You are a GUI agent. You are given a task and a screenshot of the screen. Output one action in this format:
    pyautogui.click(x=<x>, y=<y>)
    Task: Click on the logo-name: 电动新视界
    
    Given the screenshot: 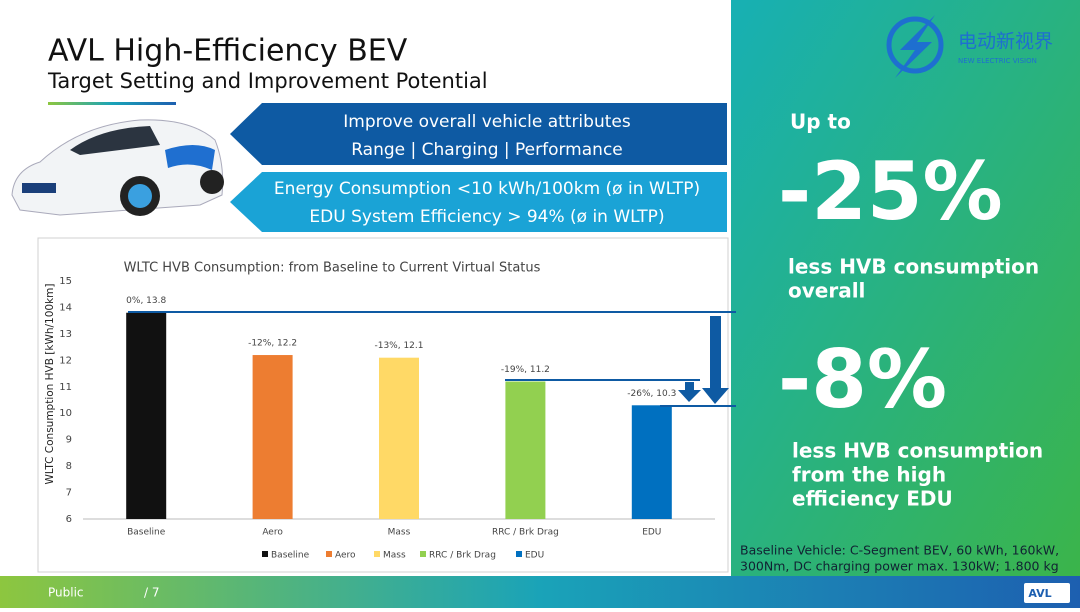 What is the action you would take?
    pyautogui.click(x=1005, y=42)
    